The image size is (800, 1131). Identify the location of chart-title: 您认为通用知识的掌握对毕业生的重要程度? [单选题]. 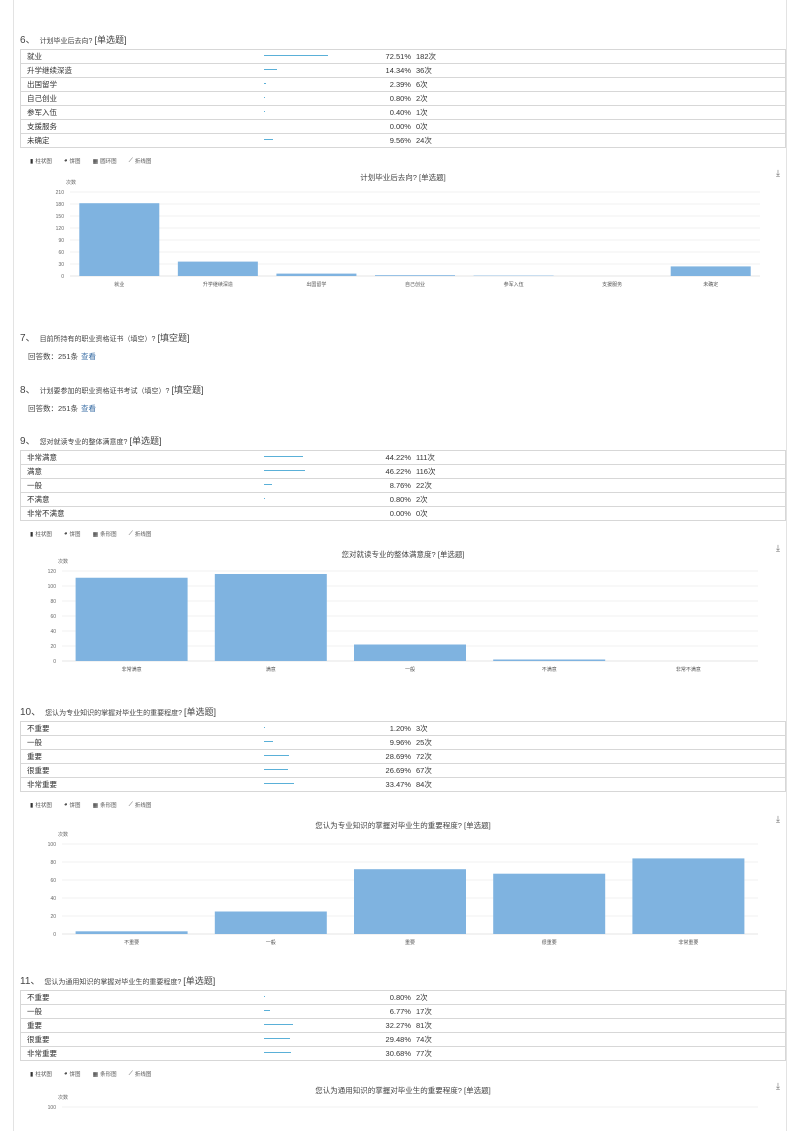
(403, 1090).